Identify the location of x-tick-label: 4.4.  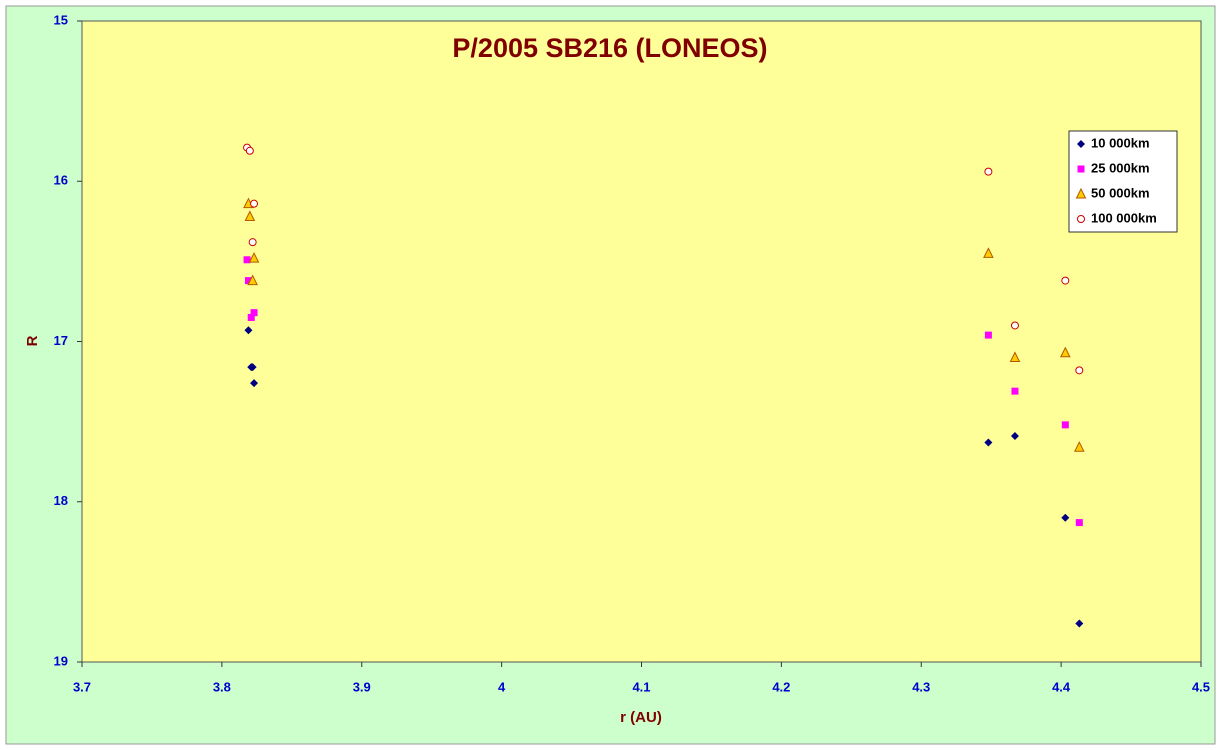
(1061, 686).